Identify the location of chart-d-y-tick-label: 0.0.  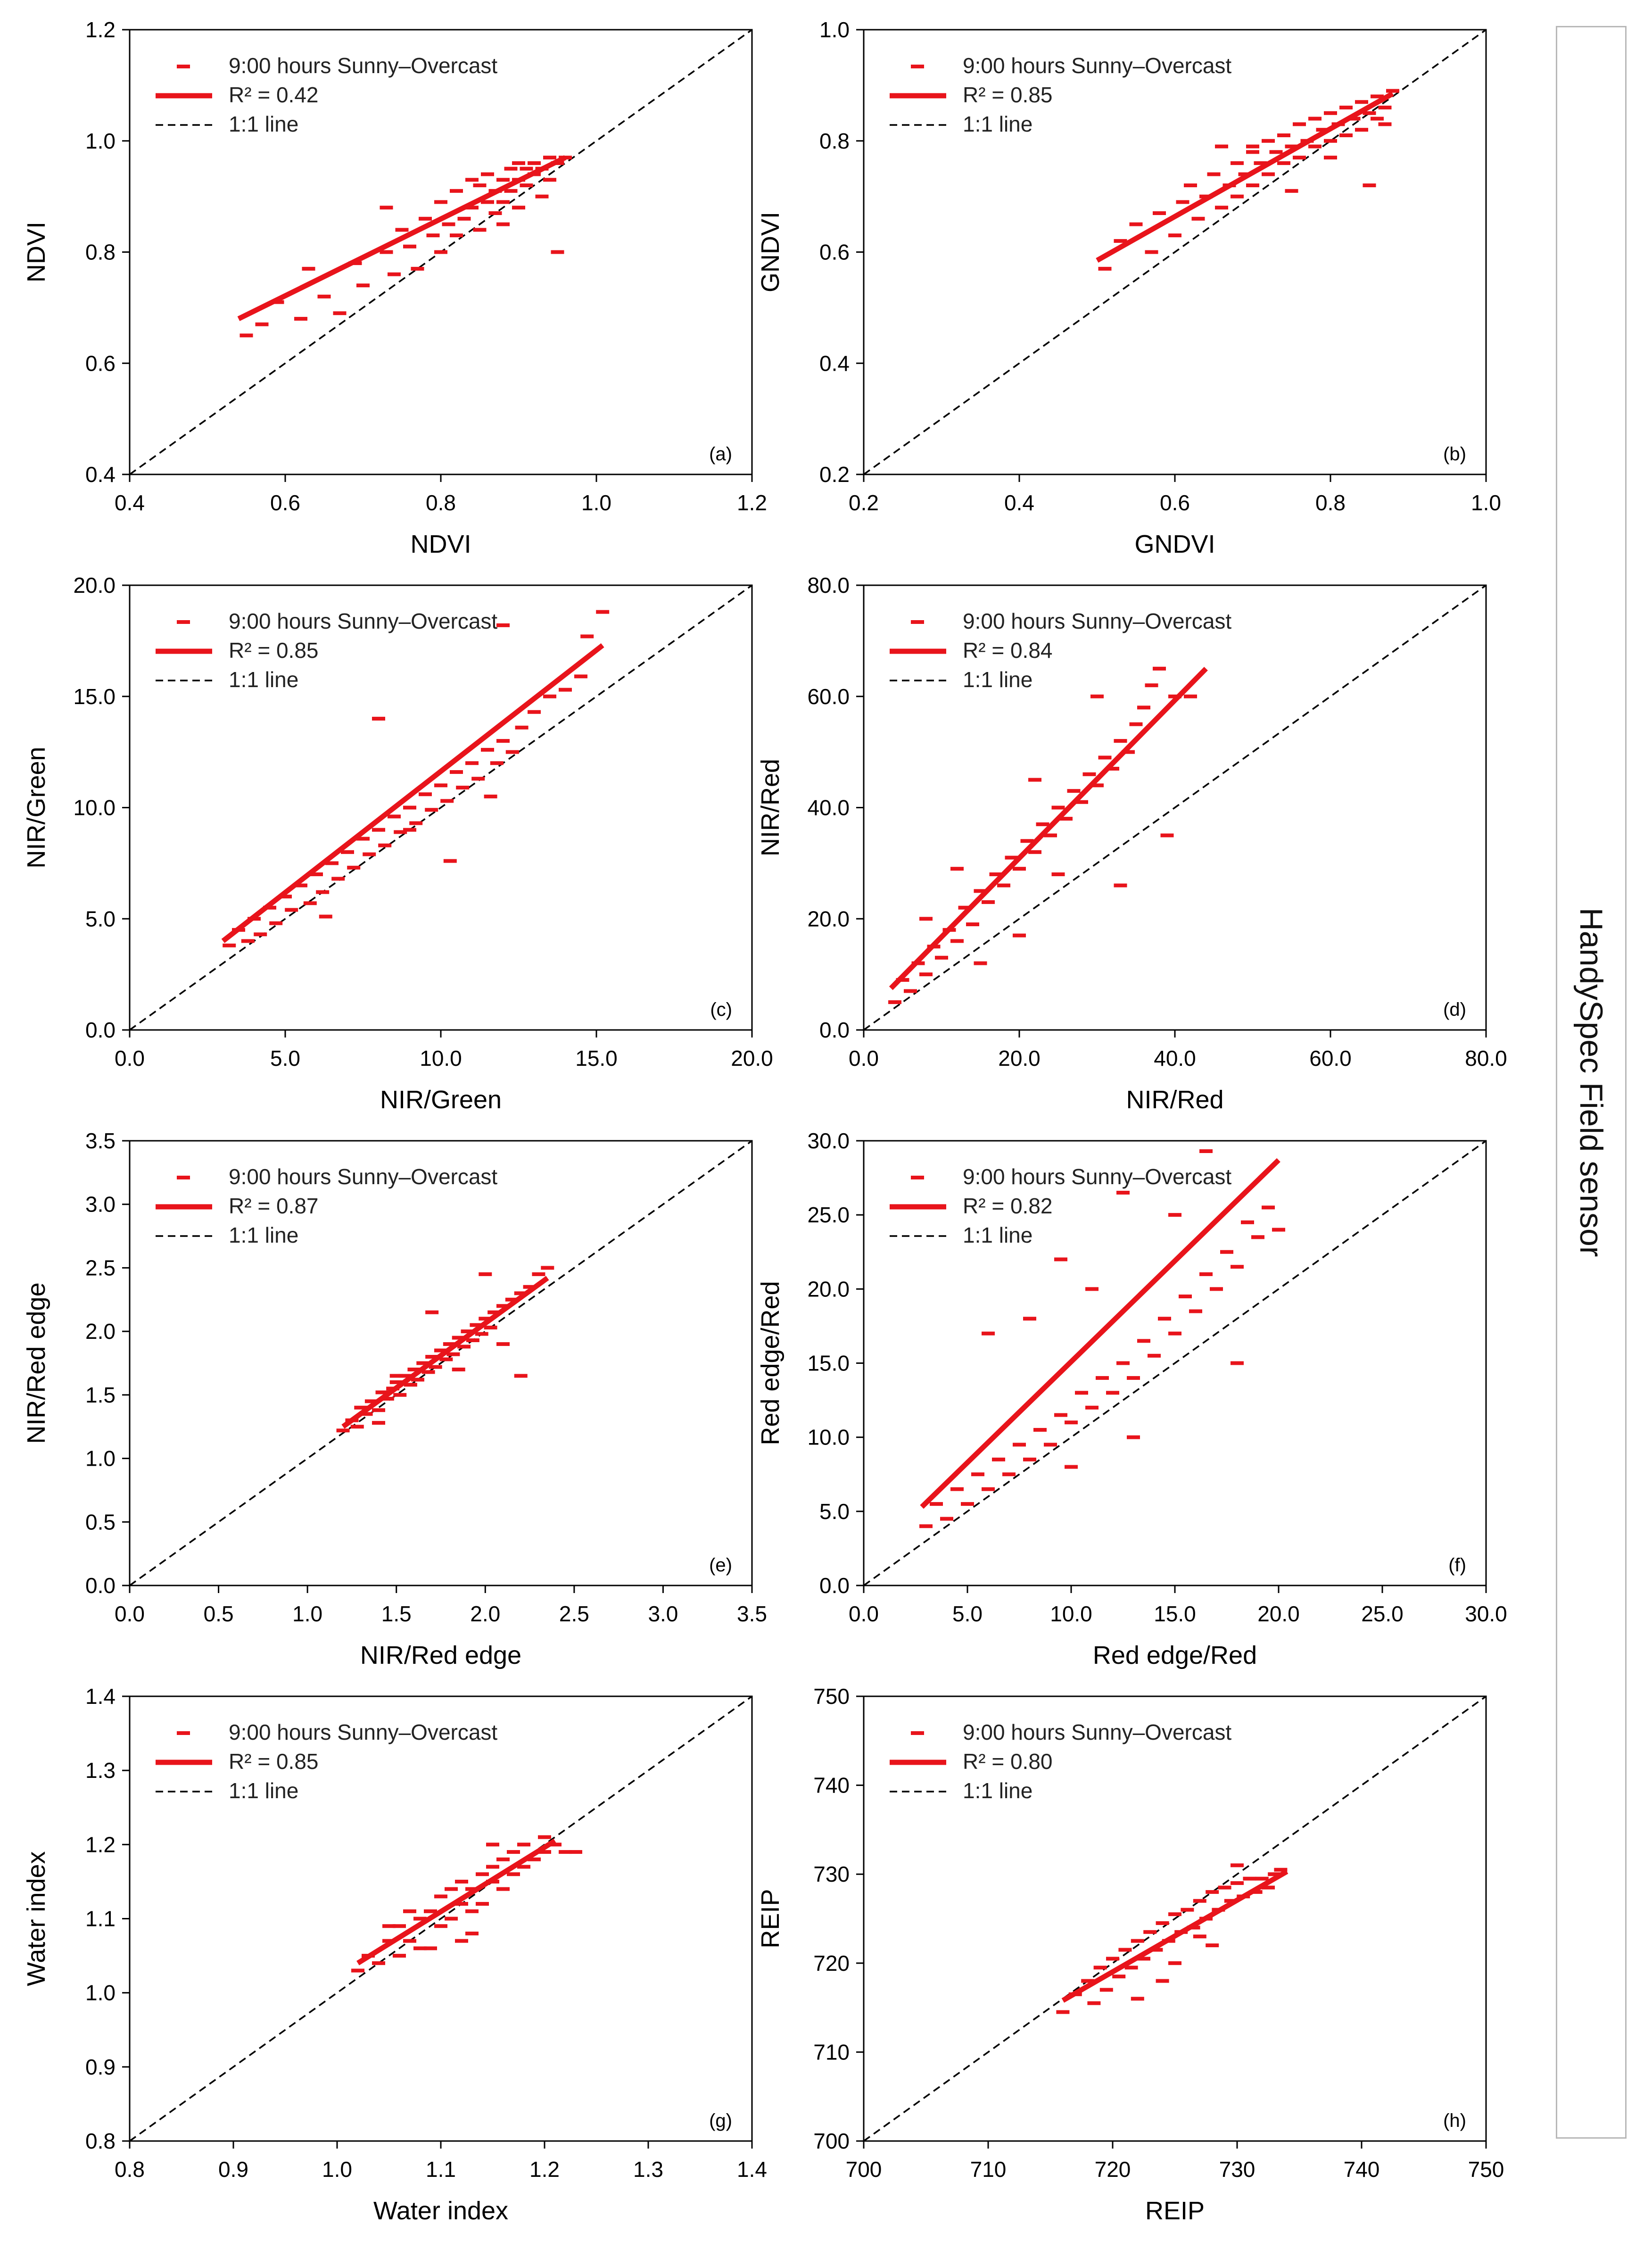
(834, 1030).